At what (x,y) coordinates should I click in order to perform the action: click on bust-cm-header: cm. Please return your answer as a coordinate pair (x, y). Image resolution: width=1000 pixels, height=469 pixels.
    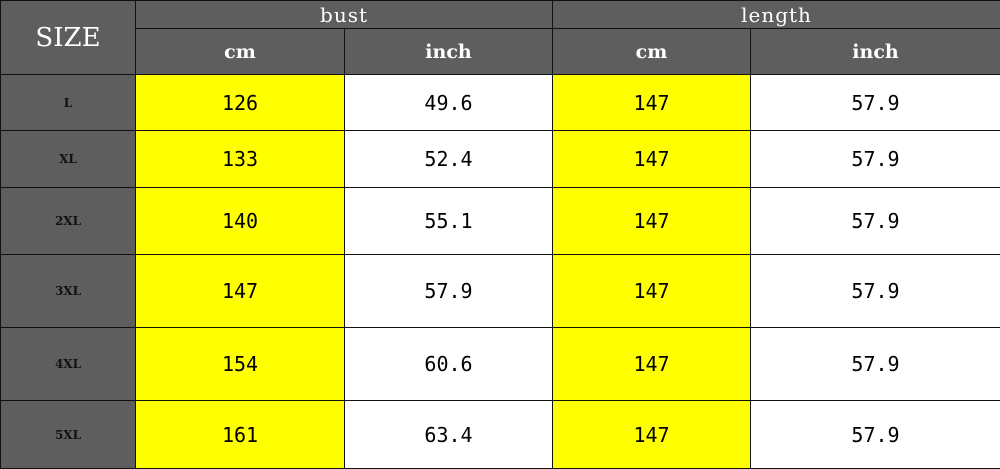
    Looking at the image, I should click on (240, 52).